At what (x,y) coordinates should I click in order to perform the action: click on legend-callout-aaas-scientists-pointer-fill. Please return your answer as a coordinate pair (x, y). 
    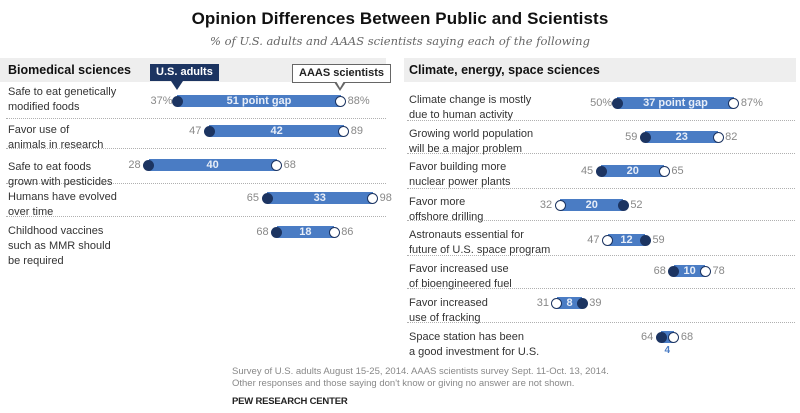
    Looking at the image, I should click on (339, 84).